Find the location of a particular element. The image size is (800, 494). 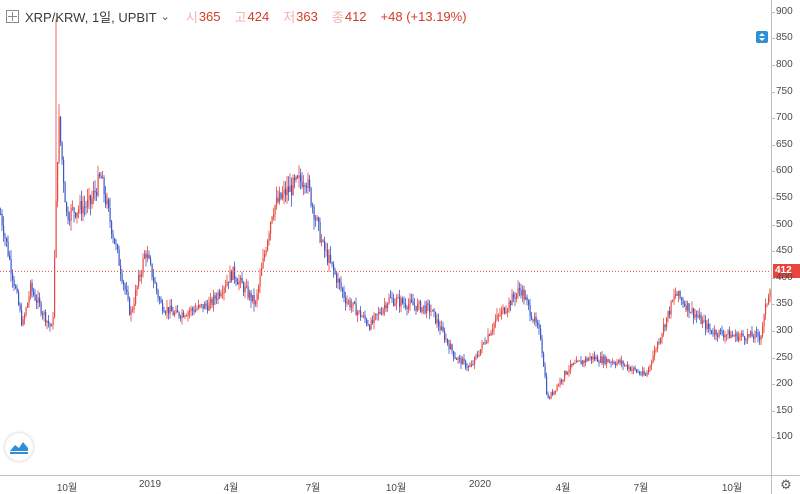

scroll-to-latest-icon is located at coordinates (762, 37).